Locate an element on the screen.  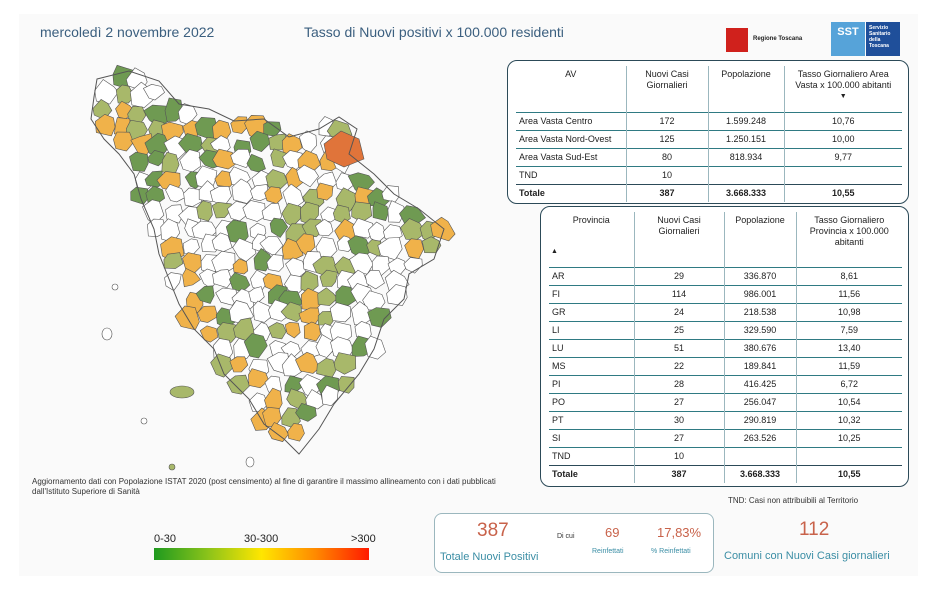
av-header-av: AV is located at coordinates (571, 74).